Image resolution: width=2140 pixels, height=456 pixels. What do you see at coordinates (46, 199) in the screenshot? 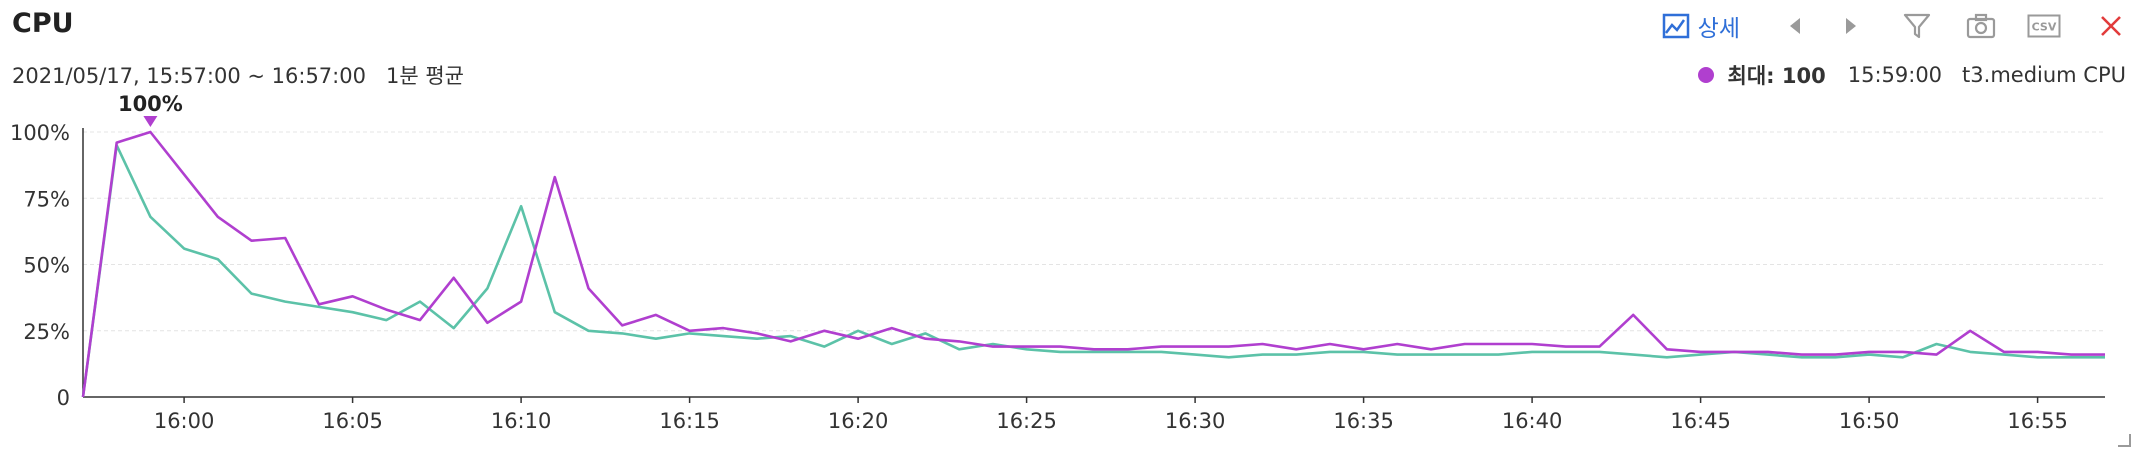
I see `y-tick-label: 75%` at bounding box center [46, 199].